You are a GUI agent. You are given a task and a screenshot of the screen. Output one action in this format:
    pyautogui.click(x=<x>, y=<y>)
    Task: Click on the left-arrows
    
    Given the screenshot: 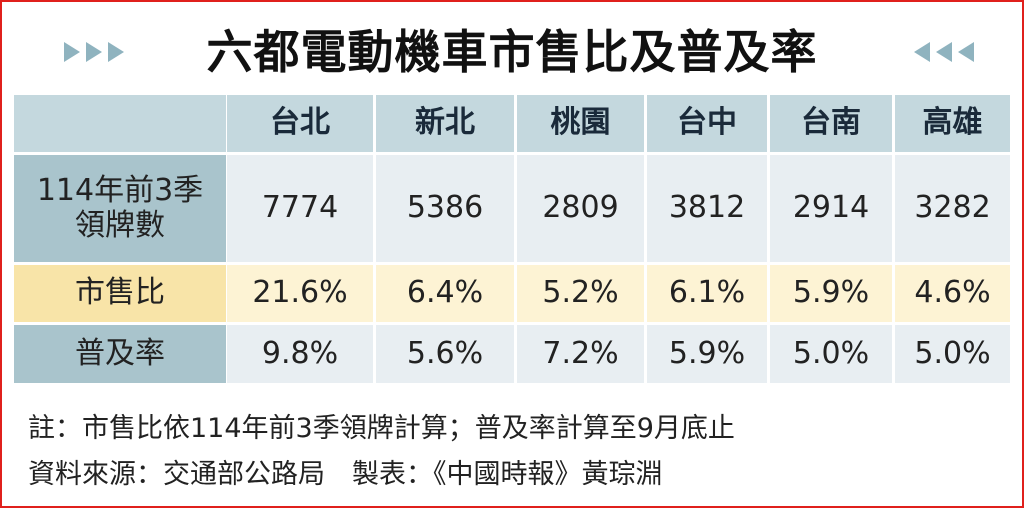 What is the action you would take?
    pyautogui.click(x=94, y=52)
    